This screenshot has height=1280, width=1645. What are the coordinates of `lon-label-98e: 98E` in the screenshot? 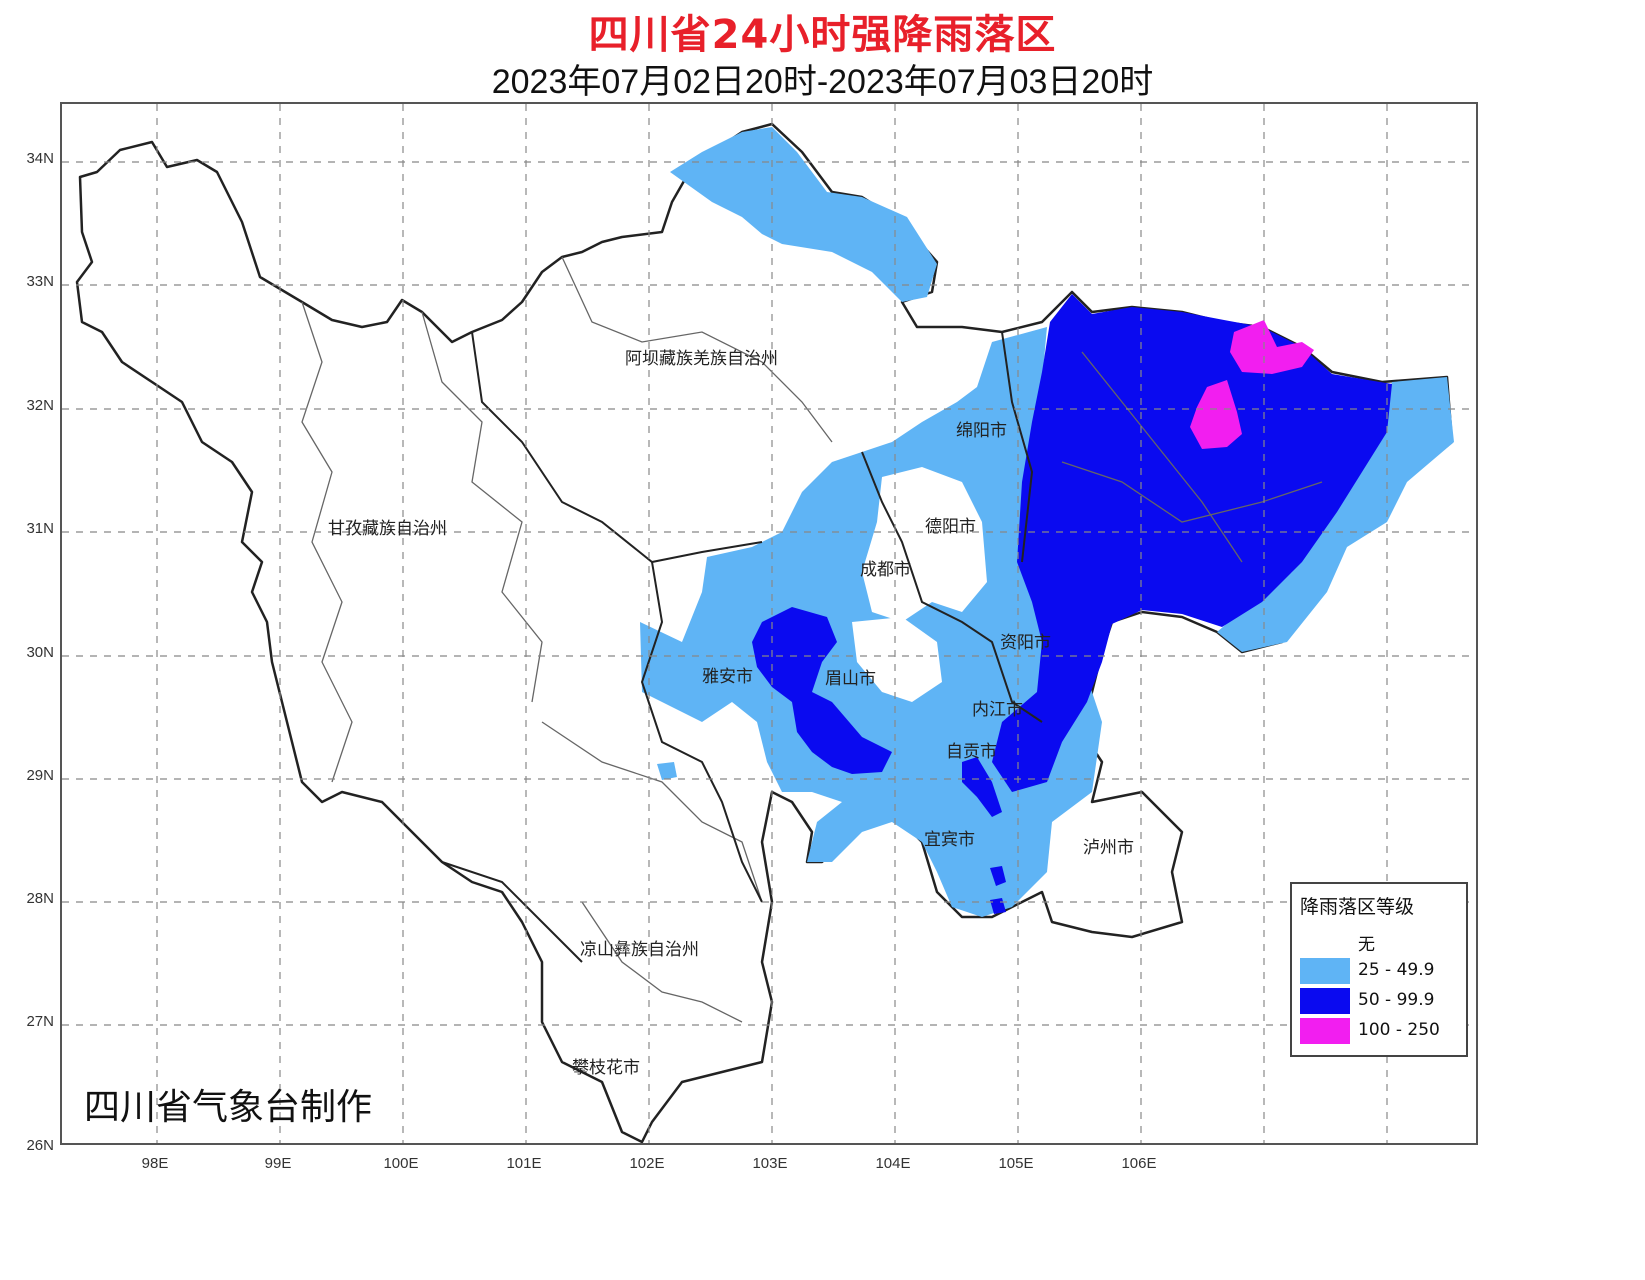 It's located at (155, 1163).